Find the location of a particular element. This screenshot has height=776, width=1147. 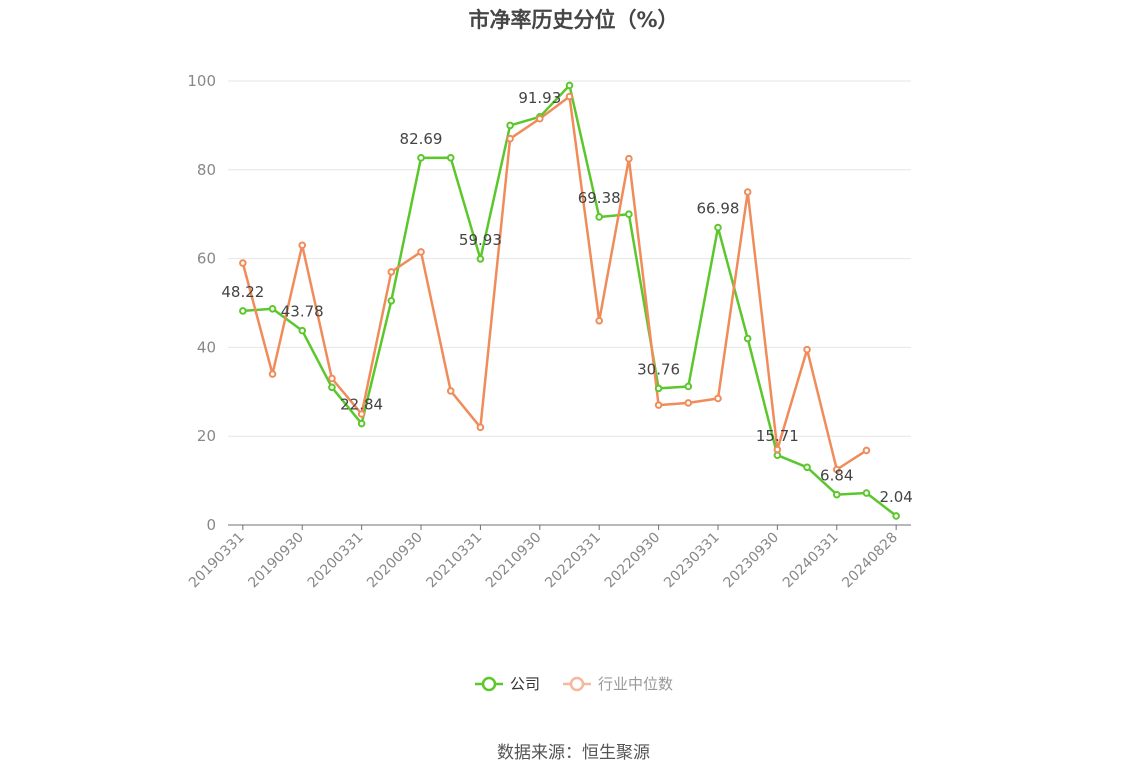

data-label-8: 59.93 is located at coordinates (480, 240).